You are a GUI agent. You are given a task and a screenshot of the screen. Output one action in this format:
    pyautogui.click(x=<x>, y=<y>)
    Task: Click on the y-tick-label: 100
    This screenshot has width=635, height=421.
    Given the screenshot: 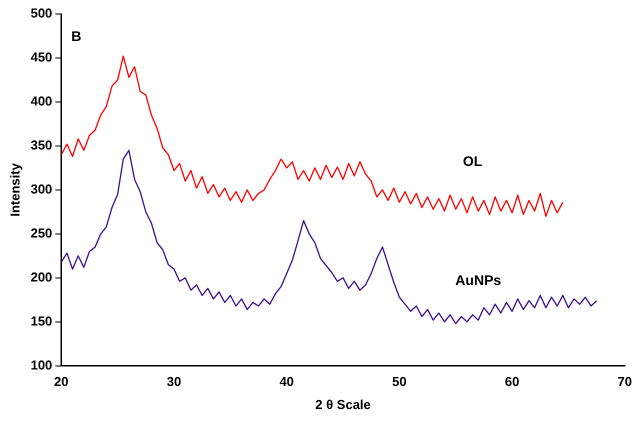 What is the action you would take?
    pyautogui.click(x=41, y=364)
    